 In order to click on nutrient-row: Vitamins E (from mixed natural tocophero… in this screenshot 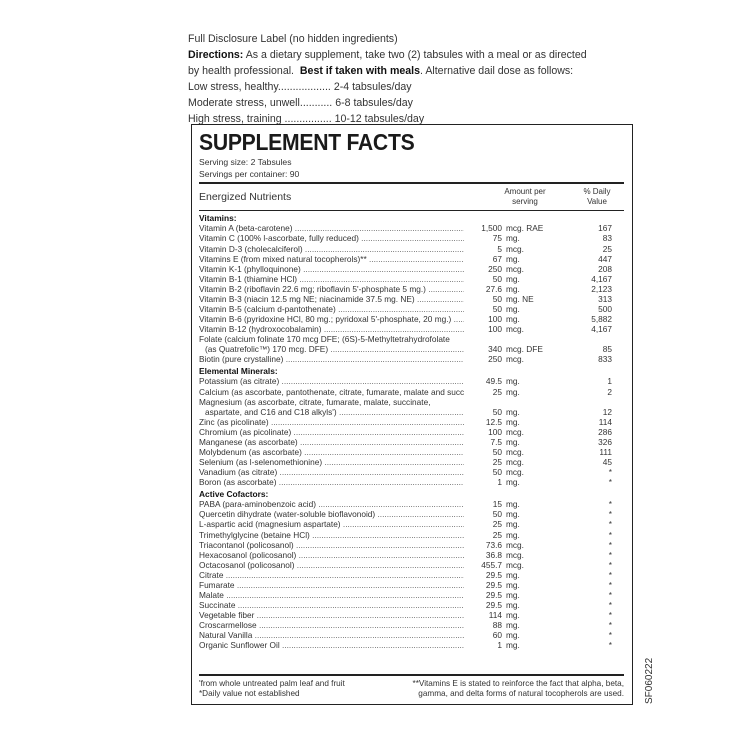, I will do `click(411, 259)`.